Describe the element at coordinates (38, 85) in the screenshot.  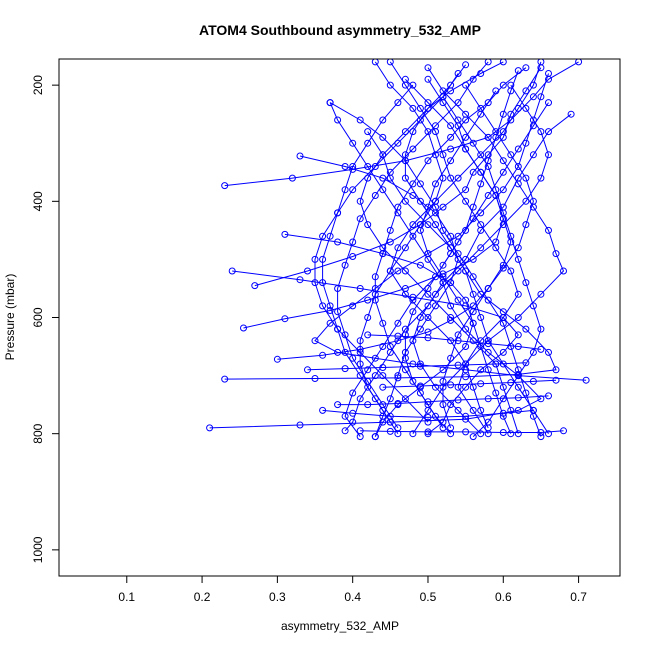
I see `y-tick-label: 200` at that location.